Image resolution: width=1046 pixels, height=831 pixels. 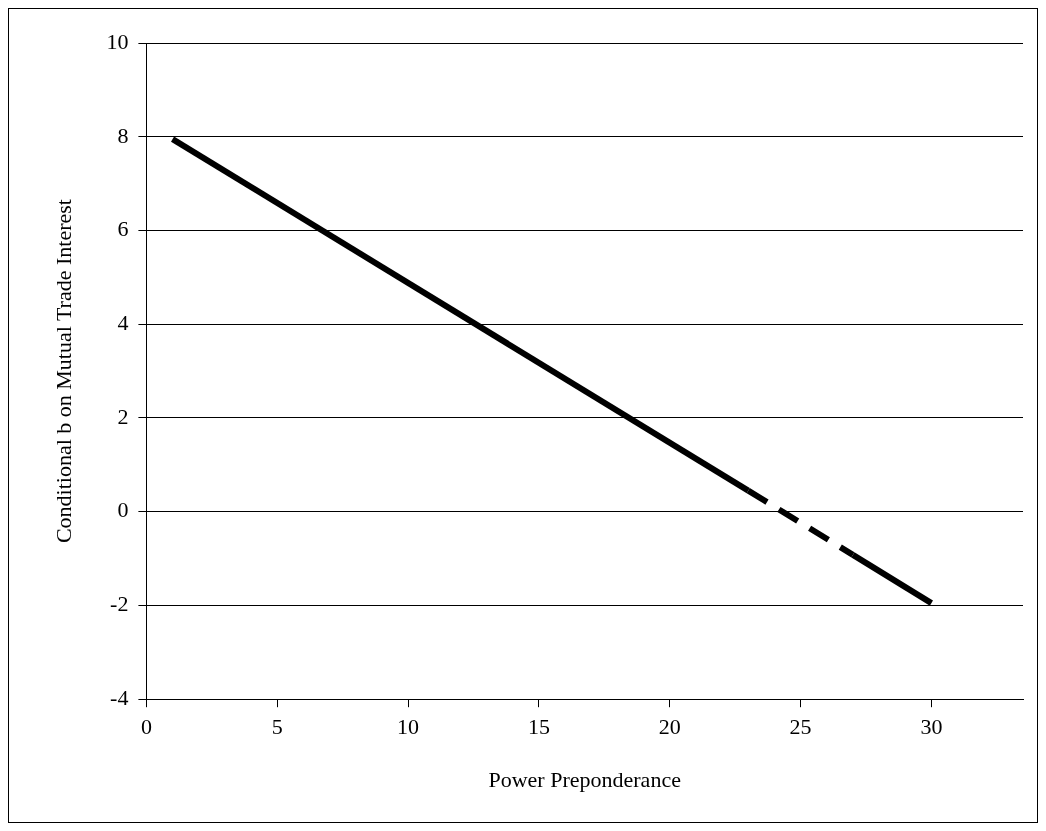 What do you see at coordinates (800, 727) in the screenshot?
I see `x-tick-label: 25` at bounding box center [800, 727].